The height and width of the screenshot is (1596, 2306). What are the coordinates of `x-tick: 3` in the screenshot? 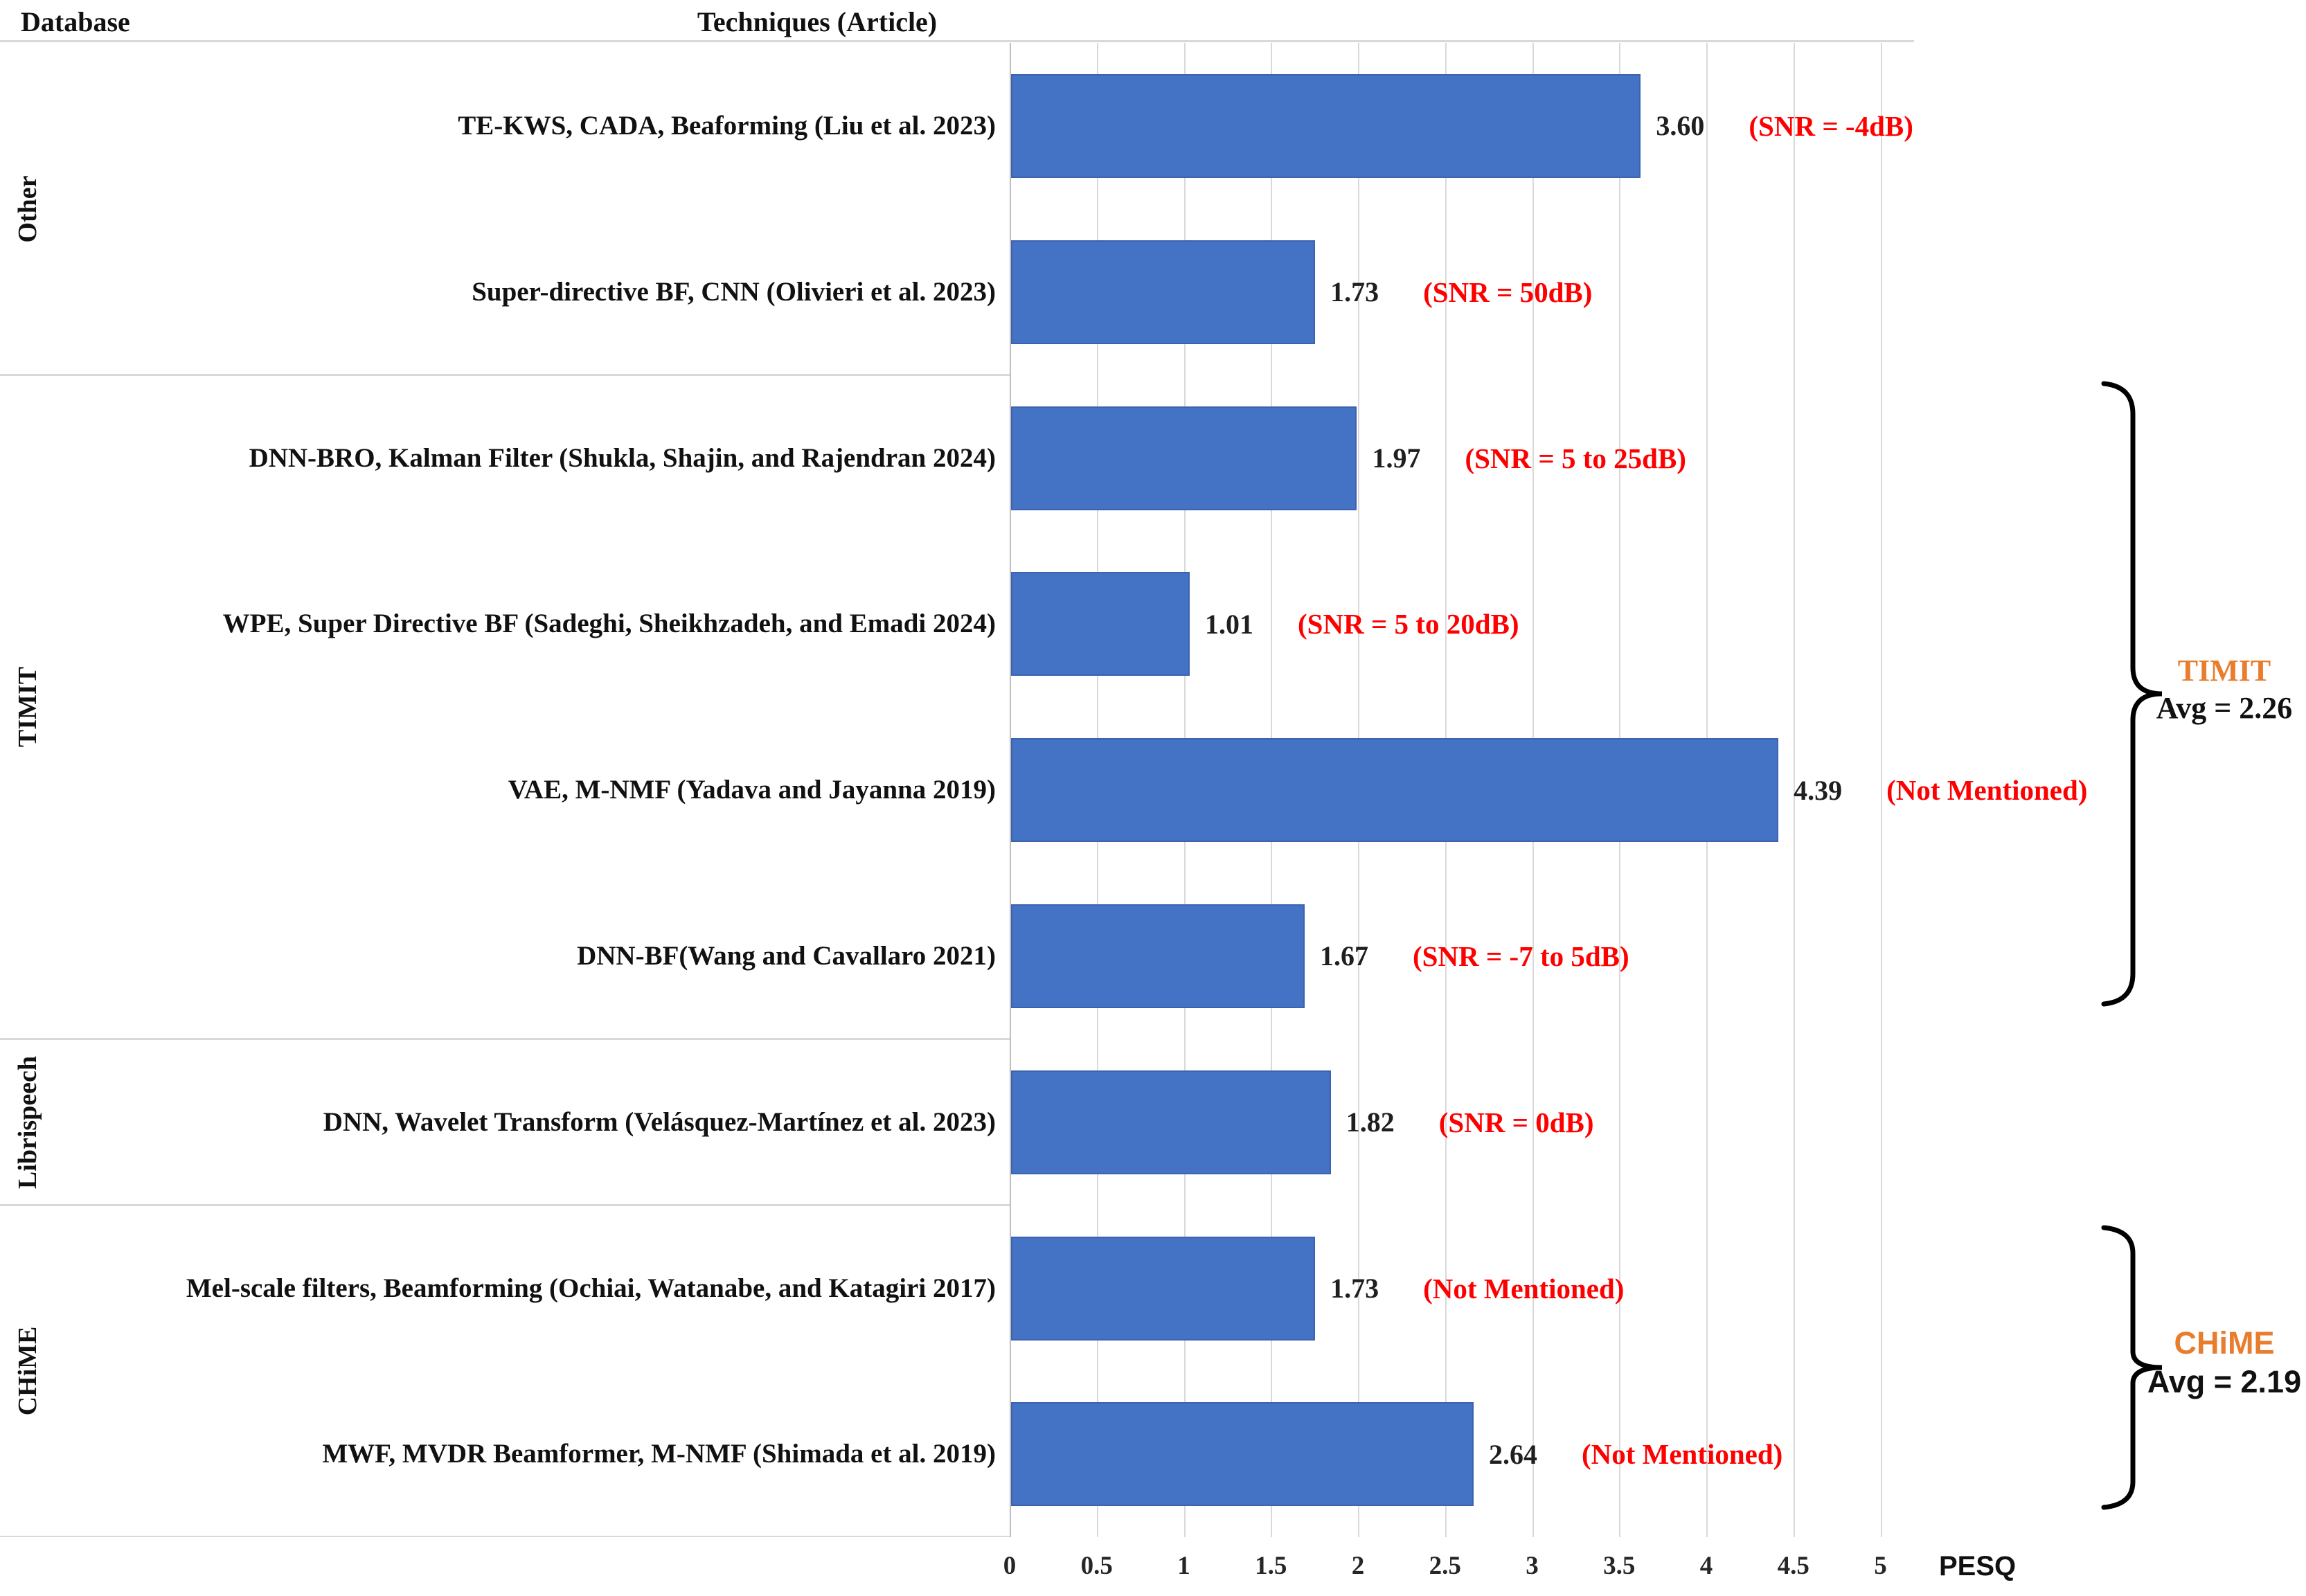 It's located at (1532, 1566).